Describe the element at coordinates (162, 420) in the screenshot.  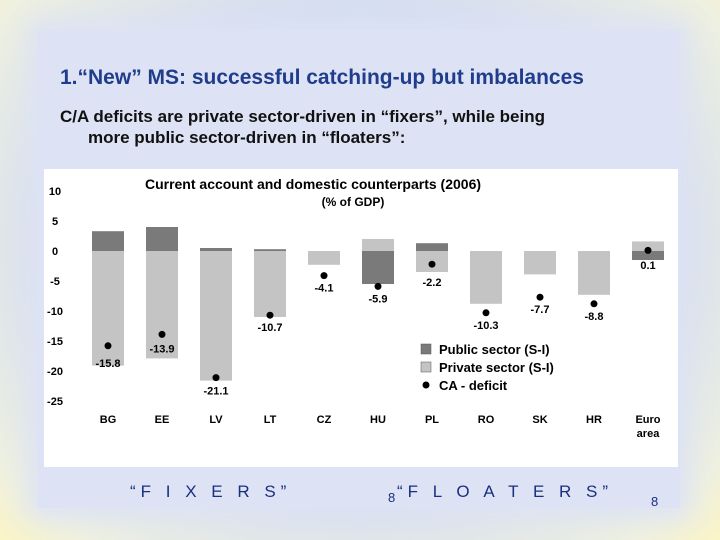
I see `x-tick-label: EE` at that location.